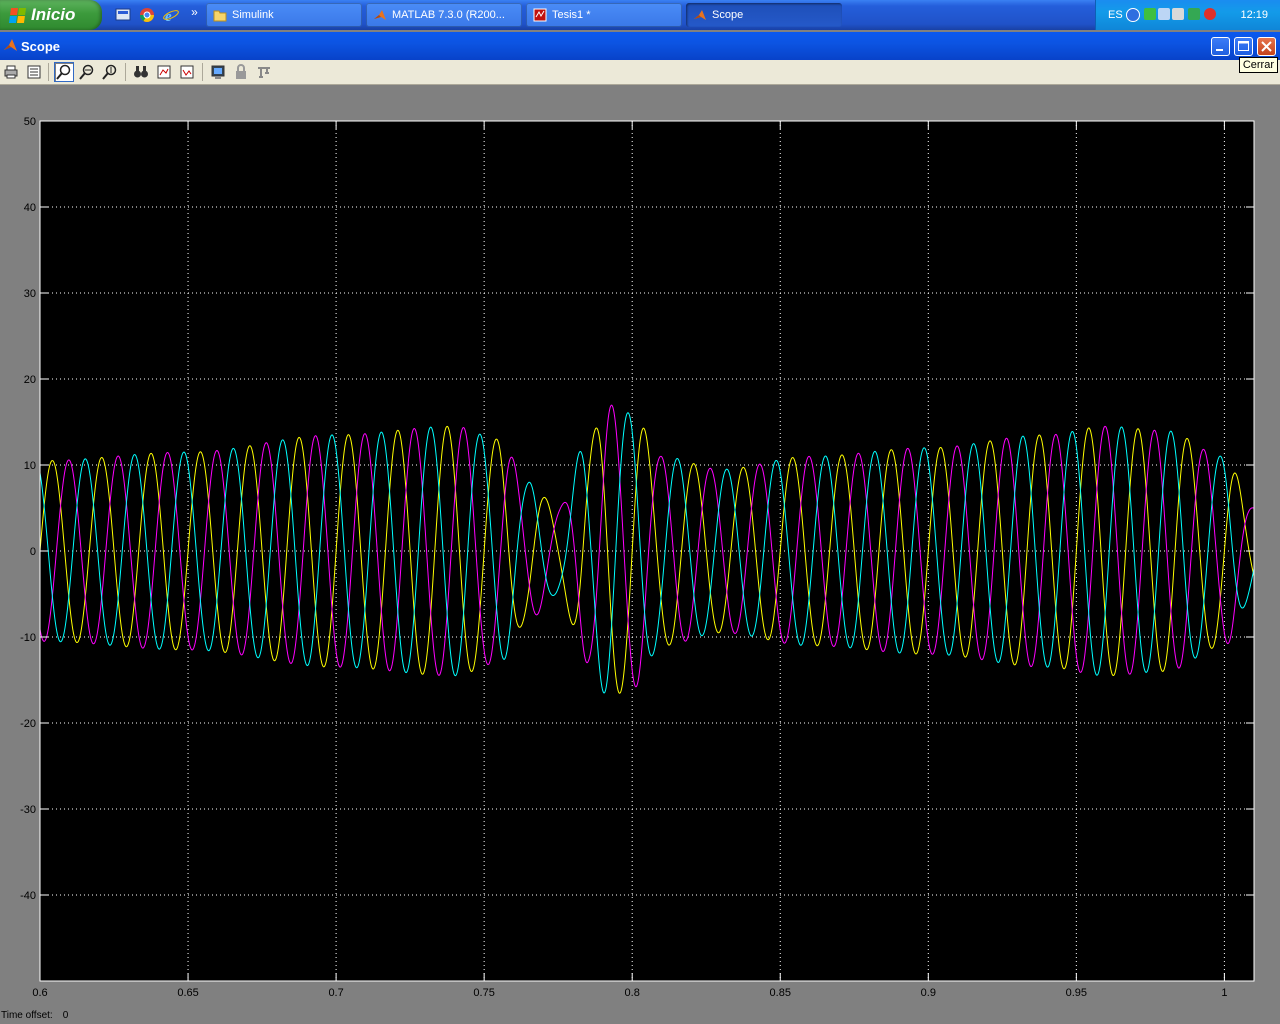 The width and height of the screenshot is (1280, 1024). I want to click on y-tick-label: -30, so click(28, 810).